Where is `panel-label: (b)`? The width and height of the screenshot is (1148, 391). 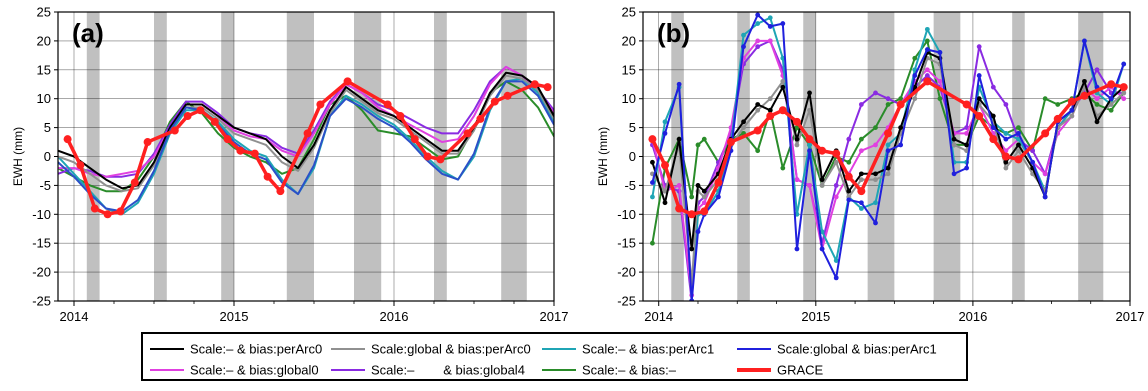 panel-label: (b) is located at coordinates (673, 33).